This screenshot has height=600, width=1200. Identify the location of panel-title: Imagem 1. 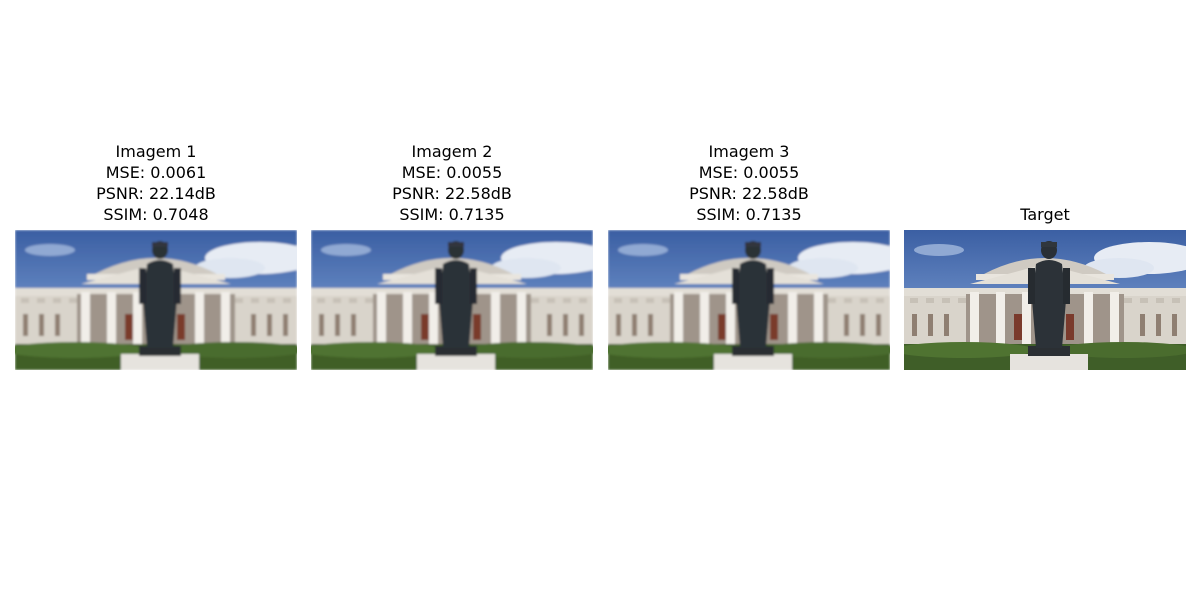
(156, 151).